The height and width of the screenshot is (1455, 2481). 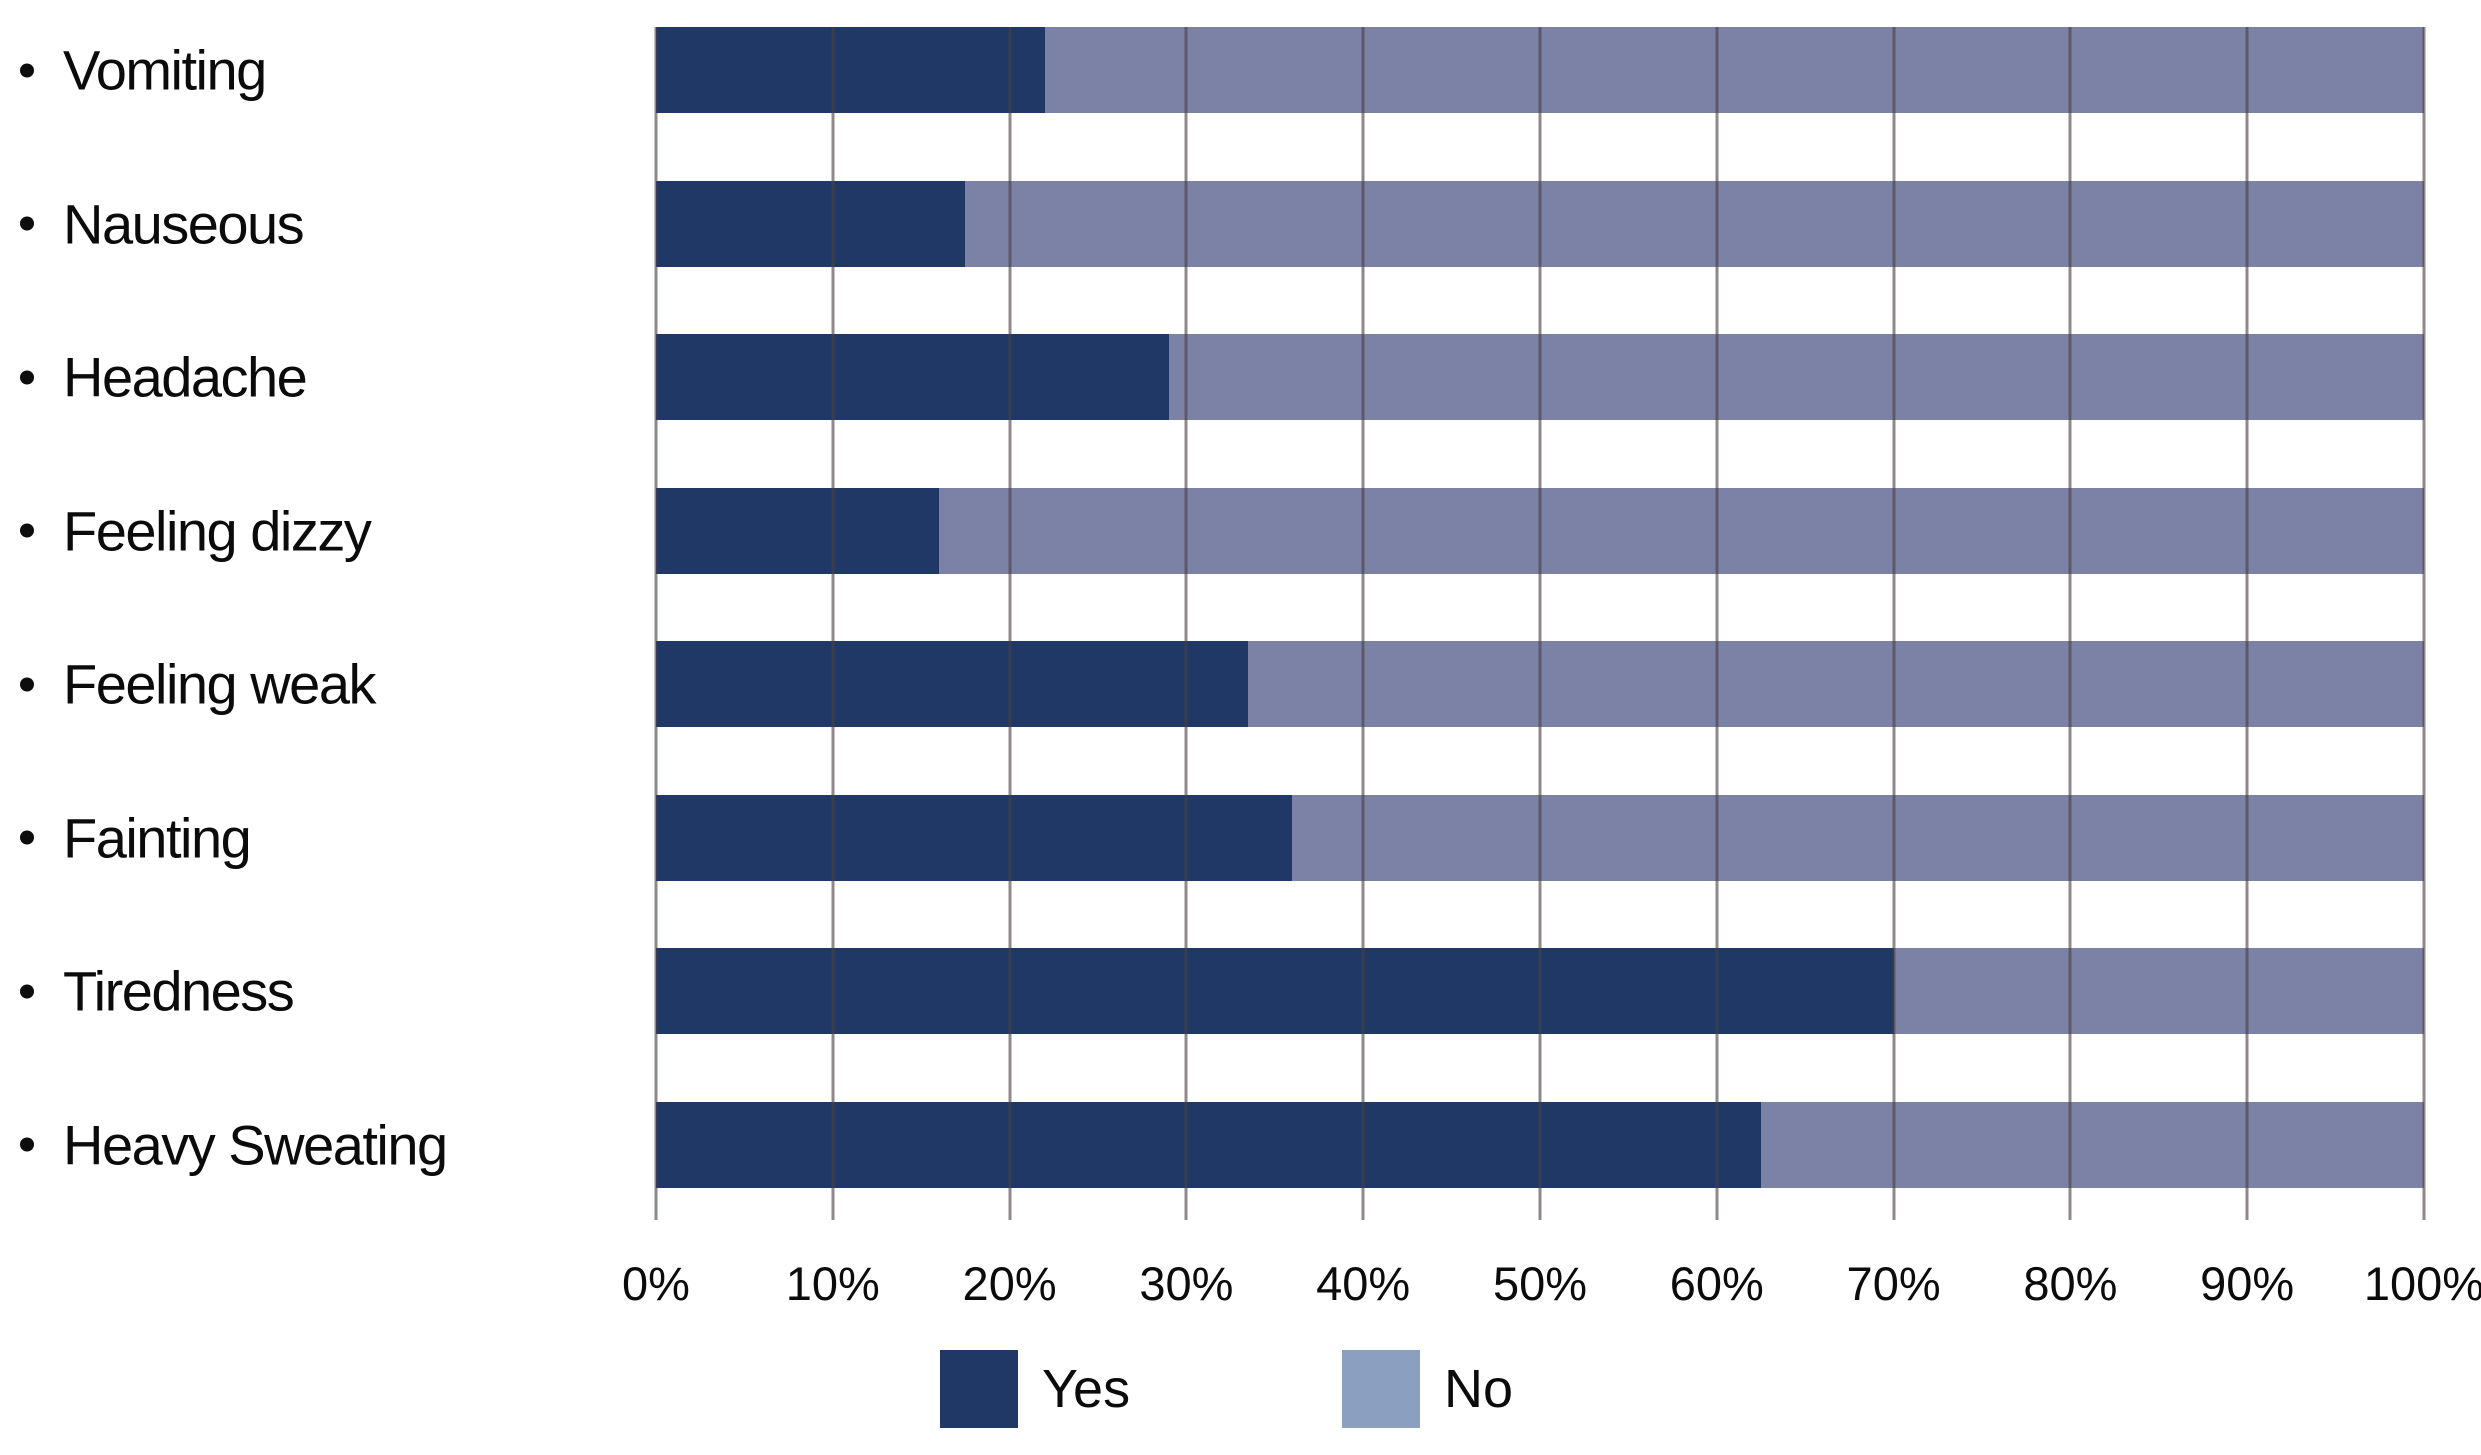 I want to click on category-label-text: Heavy Sweating, so click(x=255, y=1145).